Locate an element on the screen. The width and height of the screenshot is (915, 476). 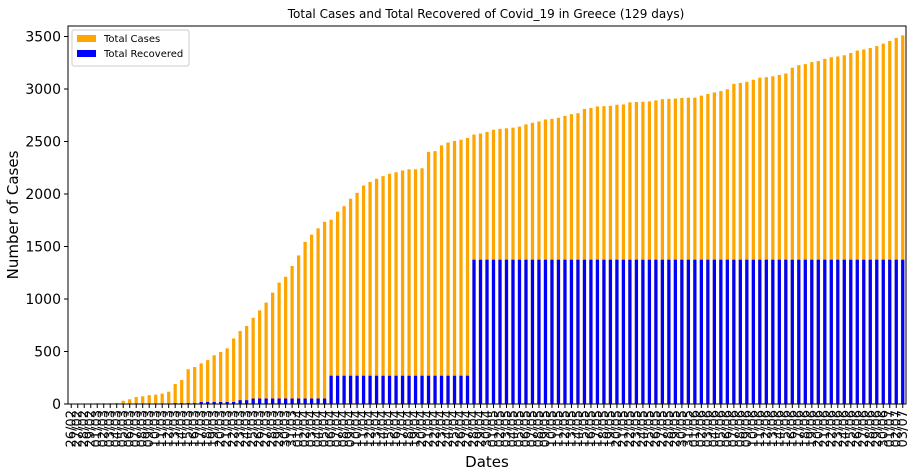
x-tick-label: 27/04 is located at coordinates (468, 428).